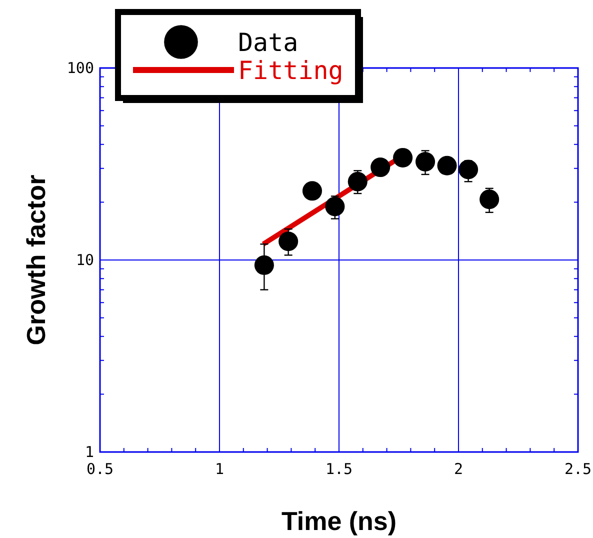 The height and width of the screenshot is (538, 593). What do you see at coordinates (268, 42) in the screenshot?
I see `legend-label: Data` at bounding box center [268, 42].